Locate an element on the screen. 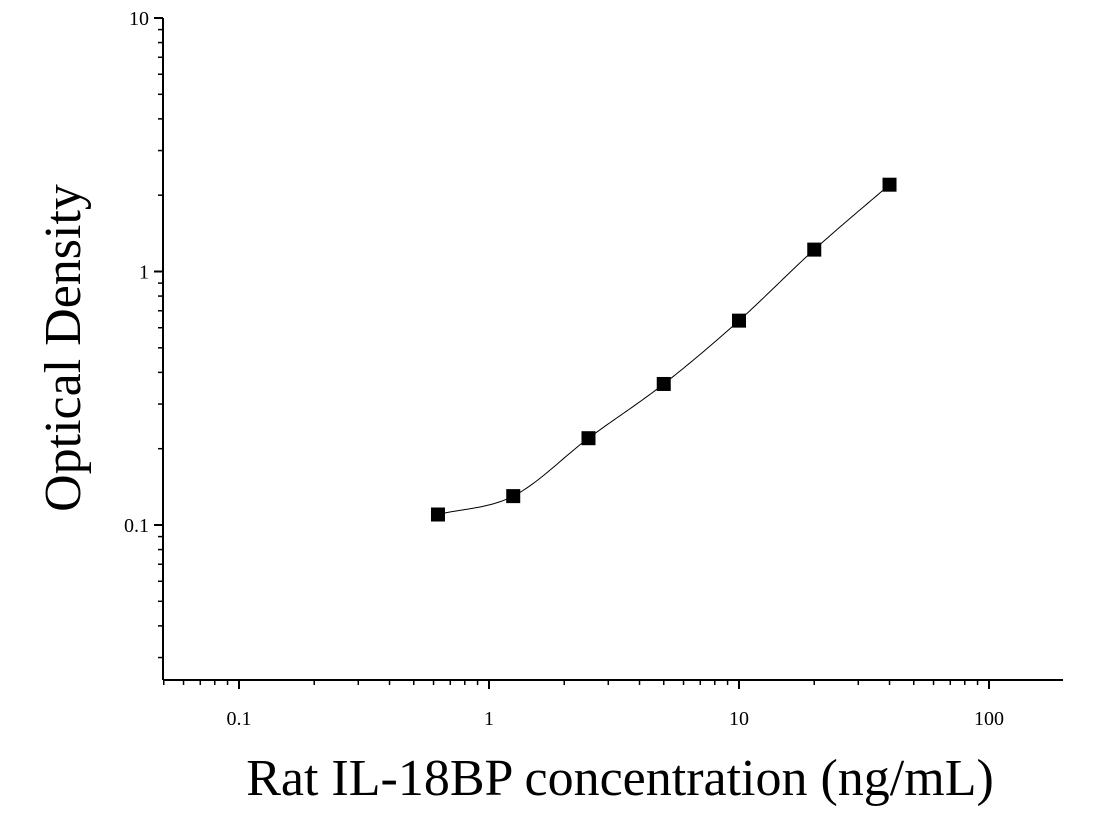 The width and height of the screenshot is (1096, 816). x-tick-label: 0.1 is located at coordinates (239, 719).